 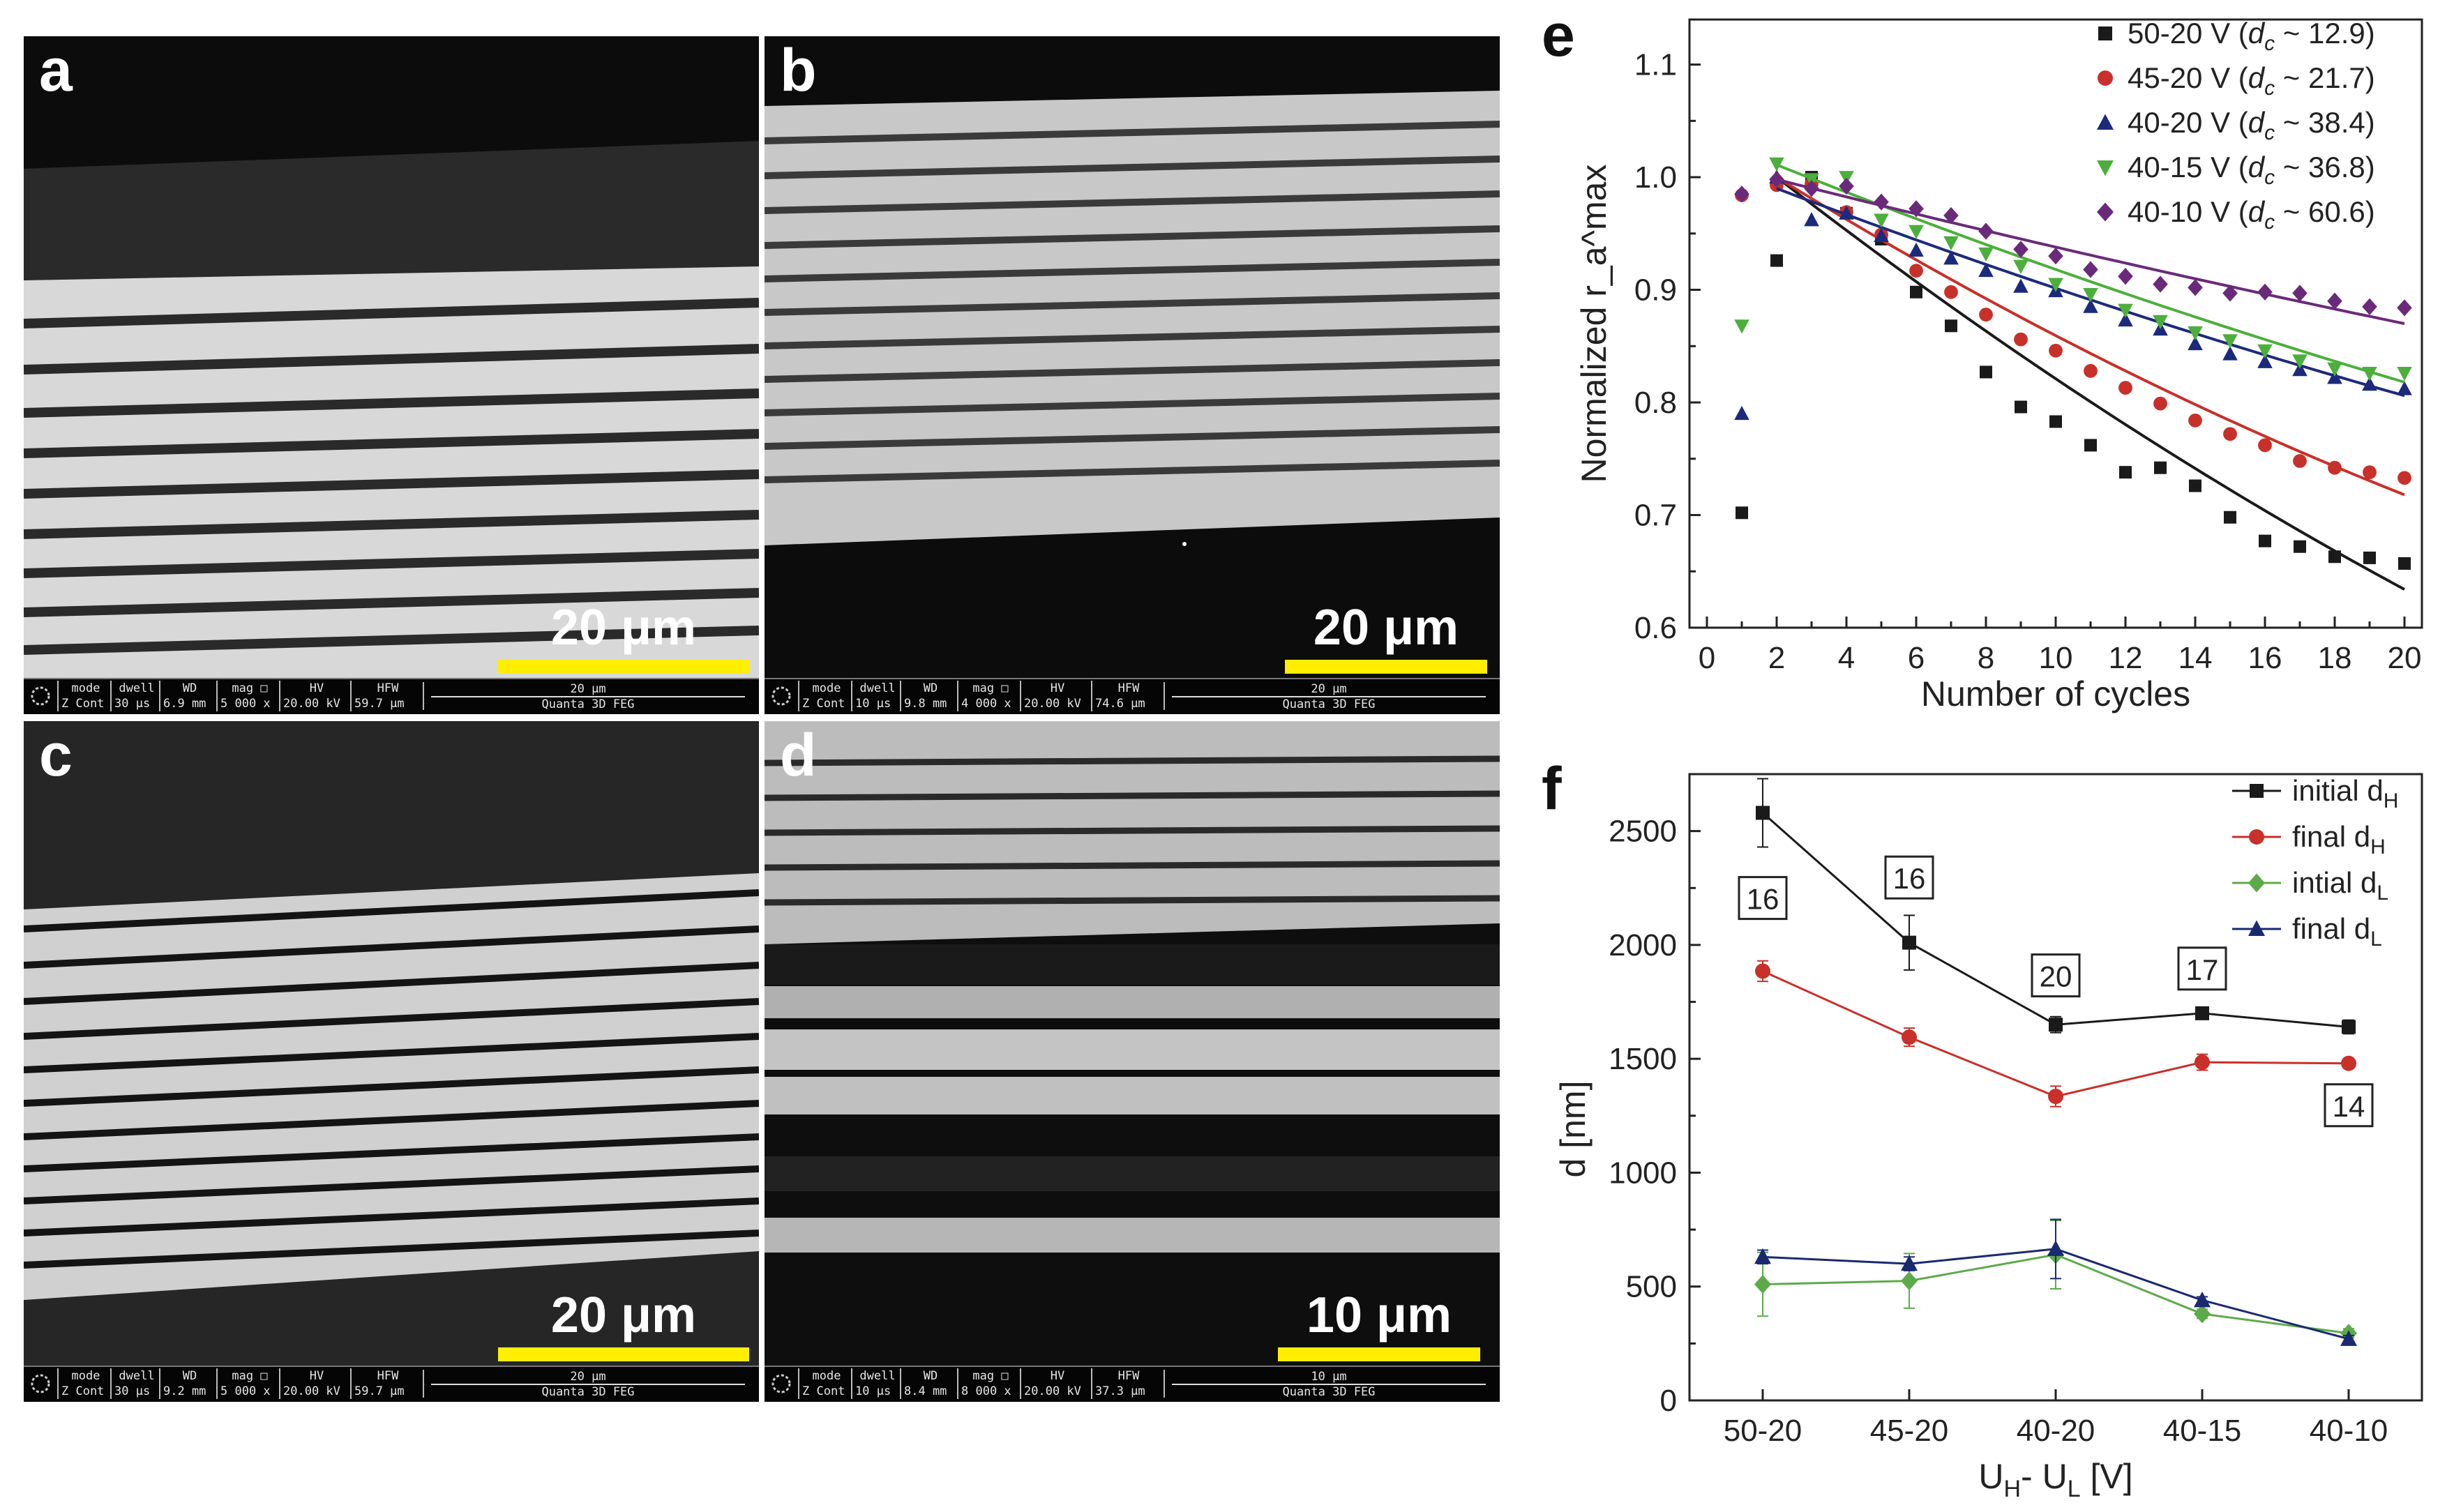 What do you see at coordinates (2325, 33) in the screenshot?
I see `legend-tail: ~ 12.9)` at bounding box center [2325, 33].